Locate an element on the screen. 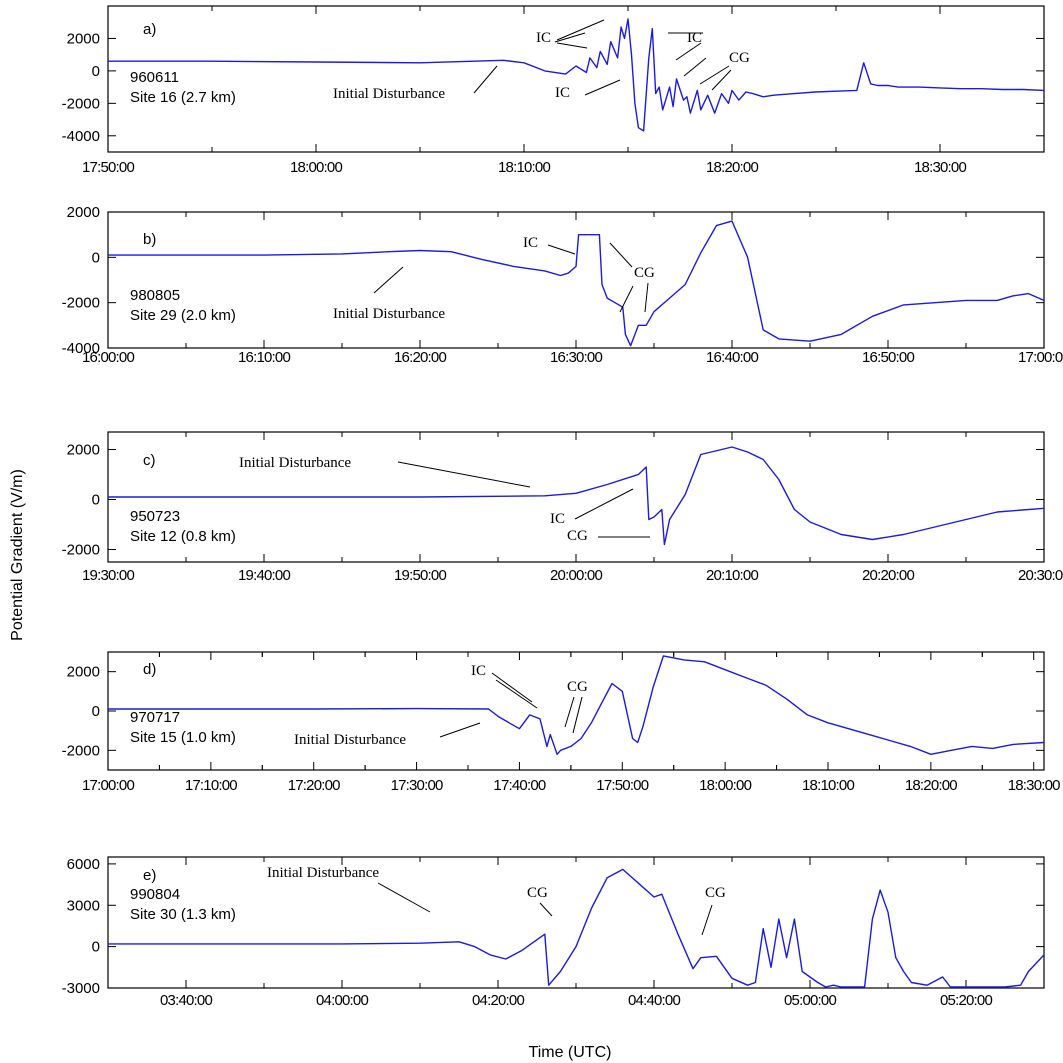 The height and width of the screenshot is (1063, 1063). site-label: Site 16 (2.7 km) is located at coordinates (183, 97).